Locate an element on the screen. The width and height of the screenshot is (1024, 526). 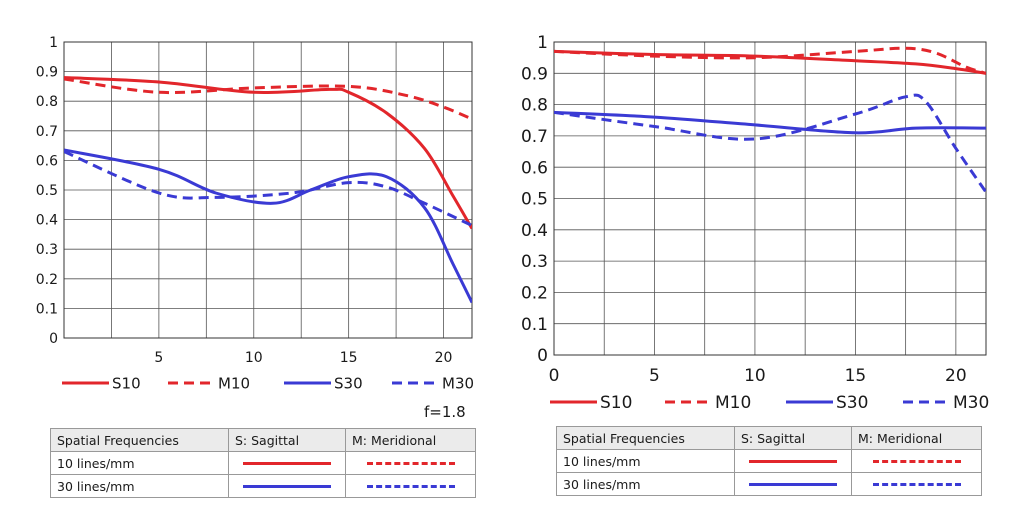
aperture-label: f=1.8 is located at coordinates (445, 412).